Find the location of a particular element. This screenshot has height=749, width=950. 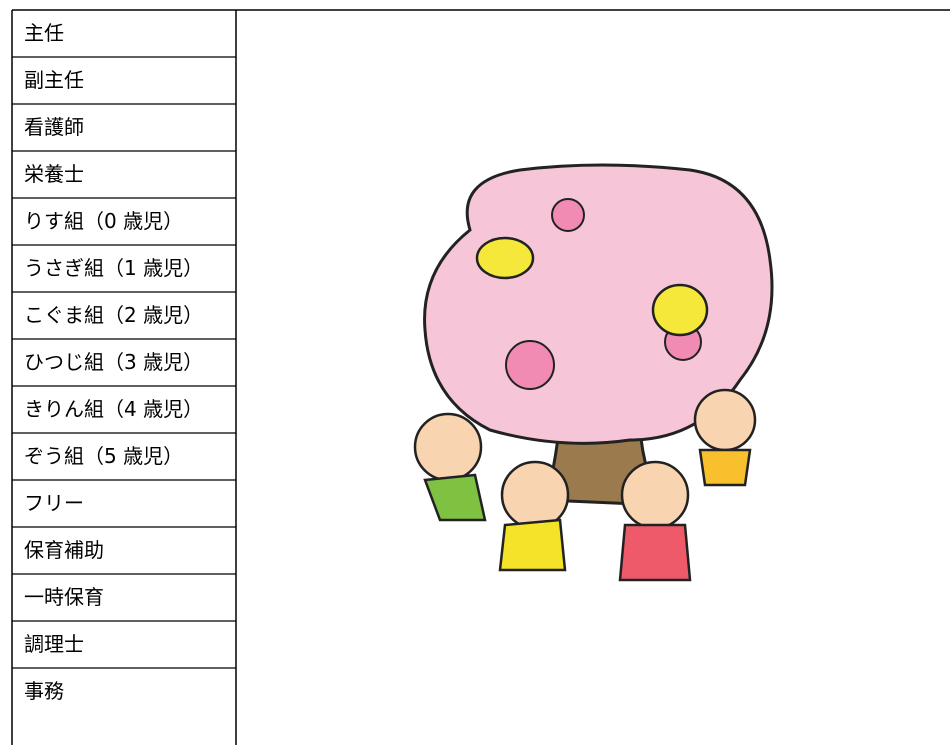

row-label: 栄養士 is located at coordinates (54, 174).